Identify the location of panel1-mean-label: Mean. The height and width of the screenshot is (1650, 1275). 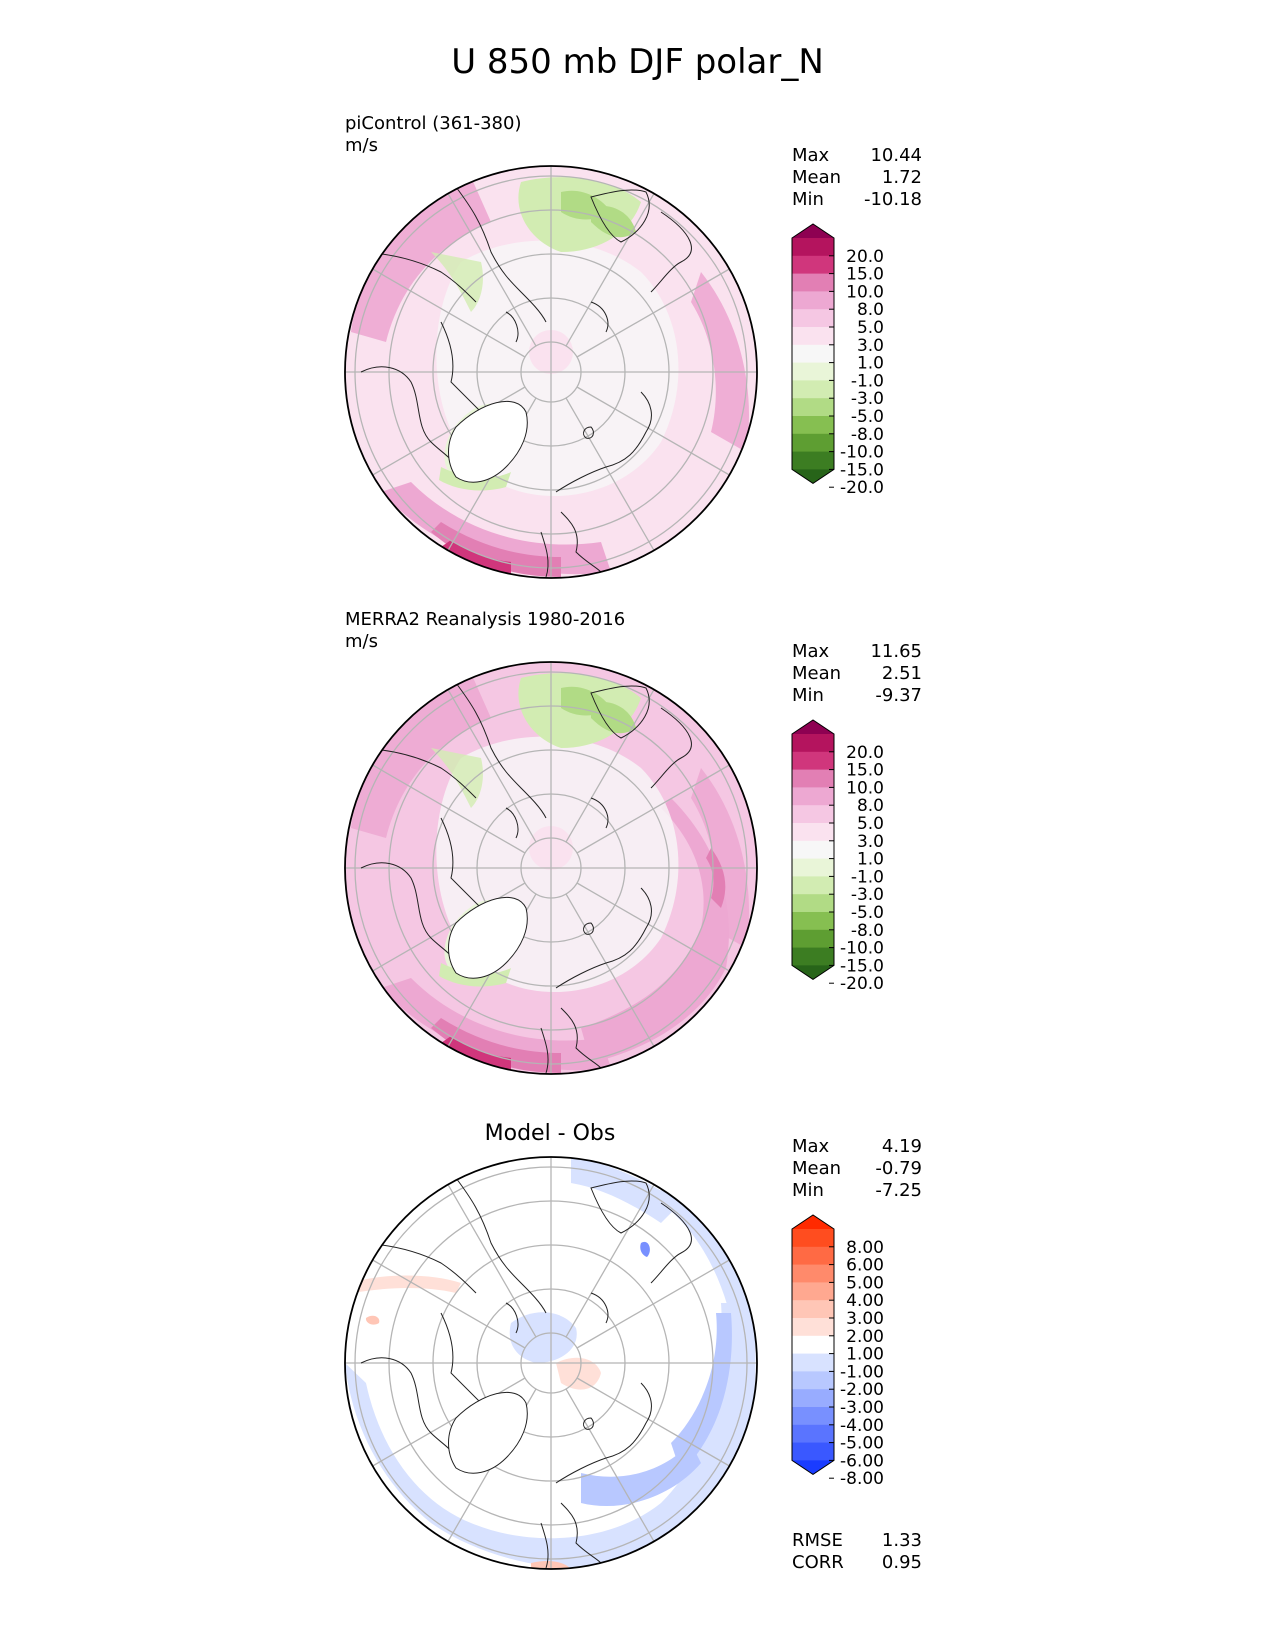
(817, 177).